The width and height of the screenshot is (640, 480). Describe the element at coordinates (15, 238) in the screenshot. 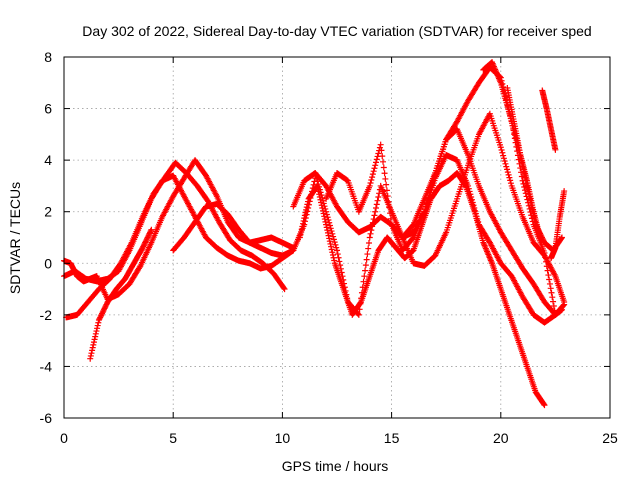

I see `y-axis-label: SDTVAR / TECUs` at that location.